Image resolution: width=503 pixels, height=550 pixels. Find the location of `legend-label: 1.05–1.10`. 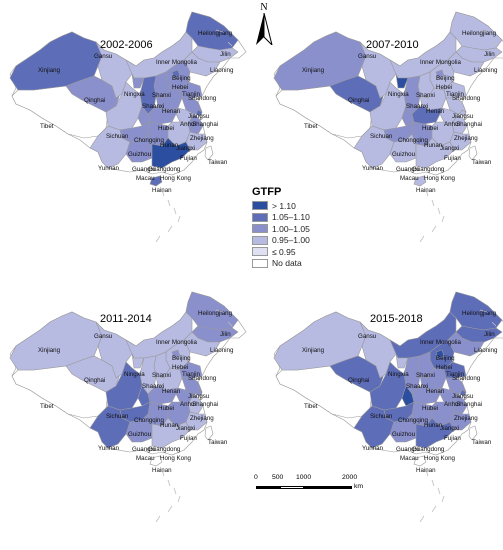

legend-label: 1.05–1.10 is located at coordinates (291, 217).